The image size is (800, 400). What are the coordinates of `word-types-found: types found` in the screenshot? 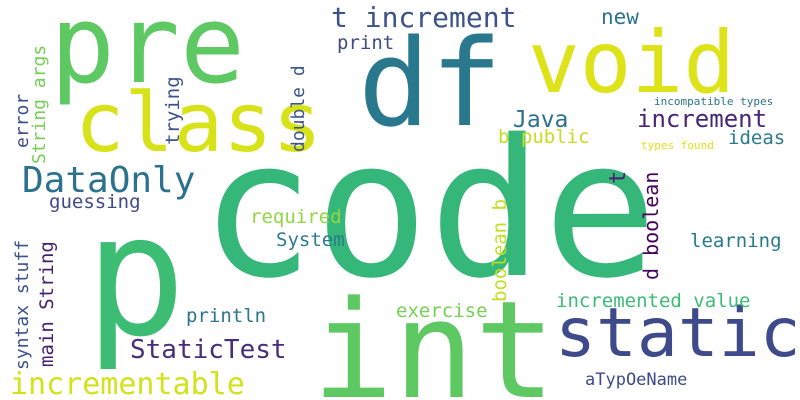 It's located at (677, 145).